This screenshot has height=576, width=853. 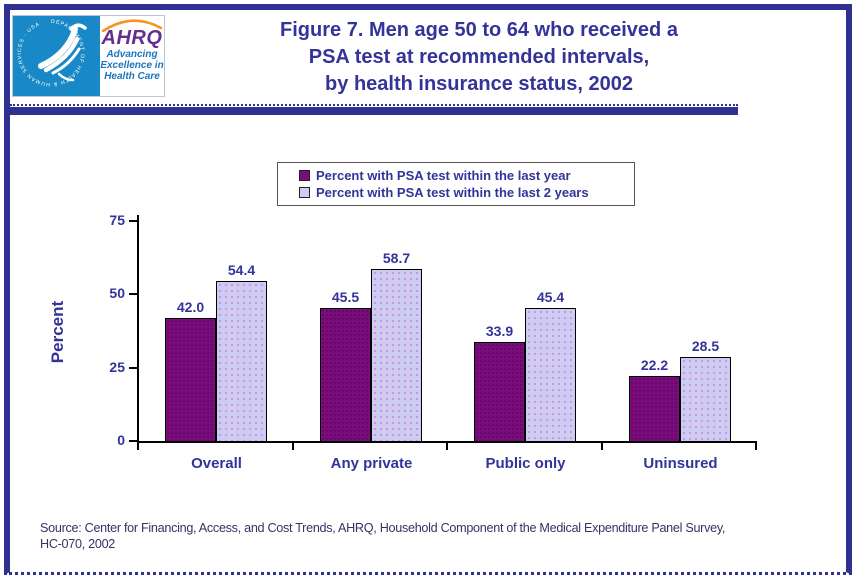 I want to click on ahrq-tagline-line: Excellence in, so click(x=132, y=65).